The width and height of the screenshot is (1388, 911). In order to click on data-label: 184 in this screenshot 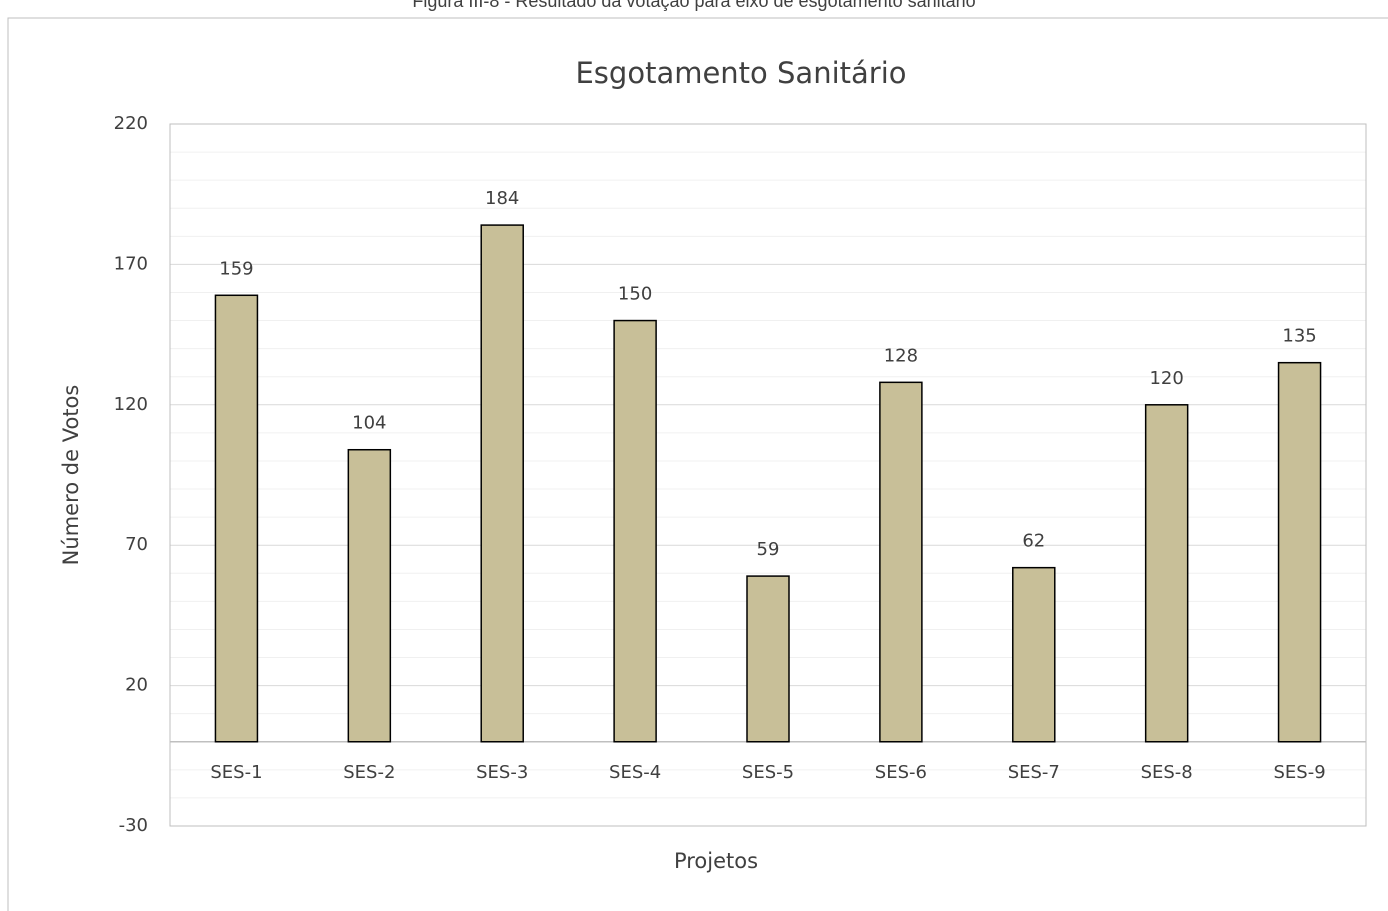, I will do `click(502, 198)`.